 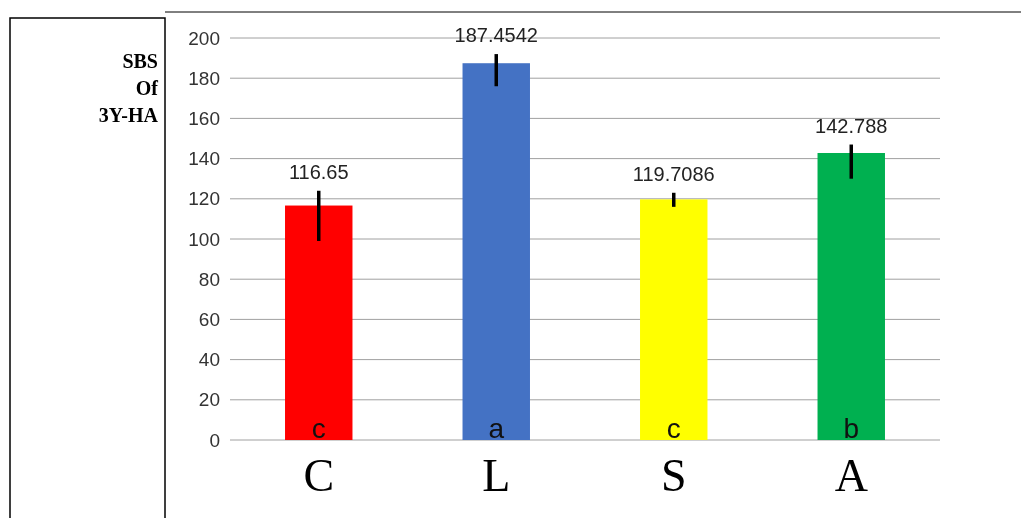 What do you see at coordinates (204, 38) in the screenshot?
I see `y-tick-label: 200` at bounding box center [204, 38].